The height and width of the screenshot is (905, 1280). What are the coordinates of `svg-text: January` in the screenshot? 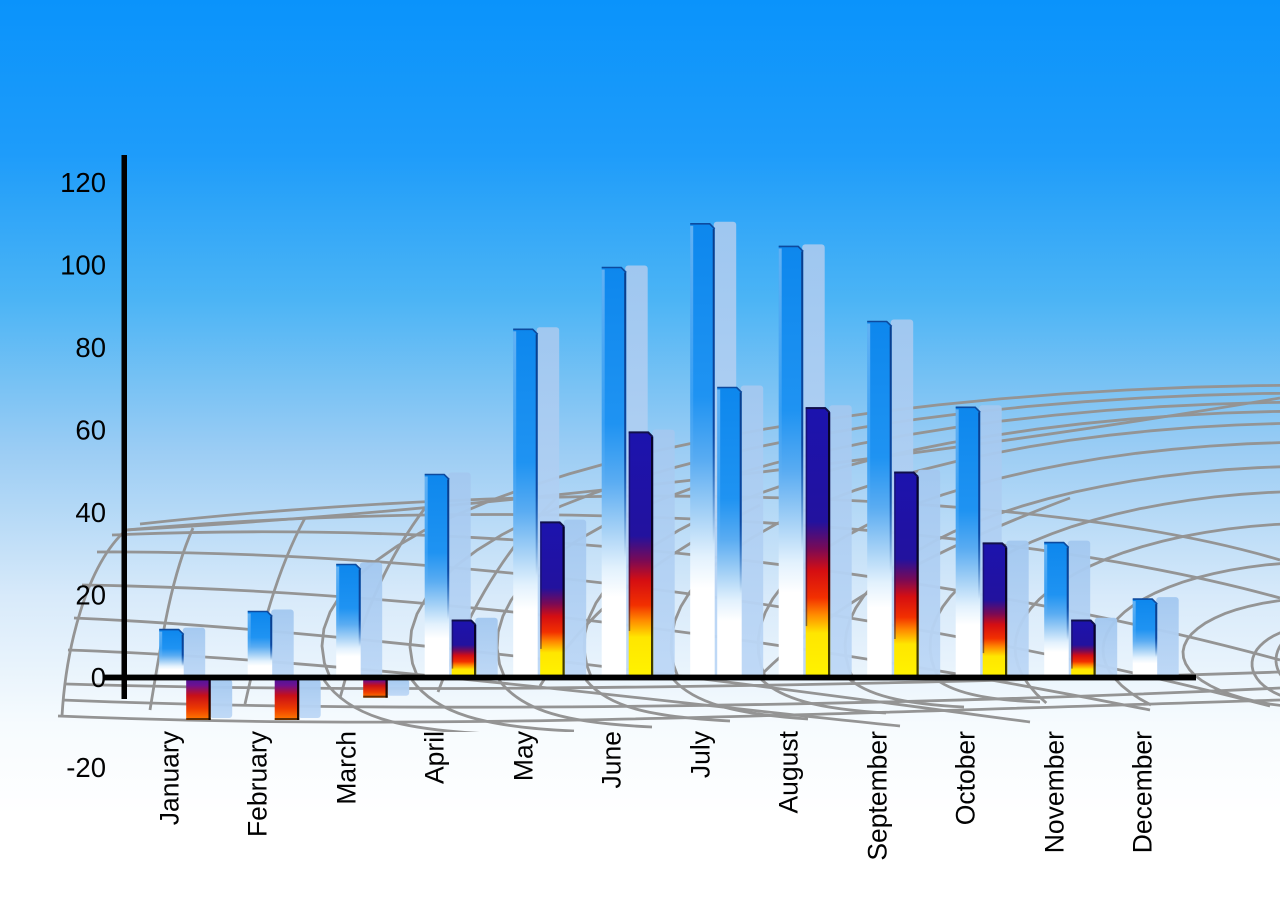 It's located at (170, 777).